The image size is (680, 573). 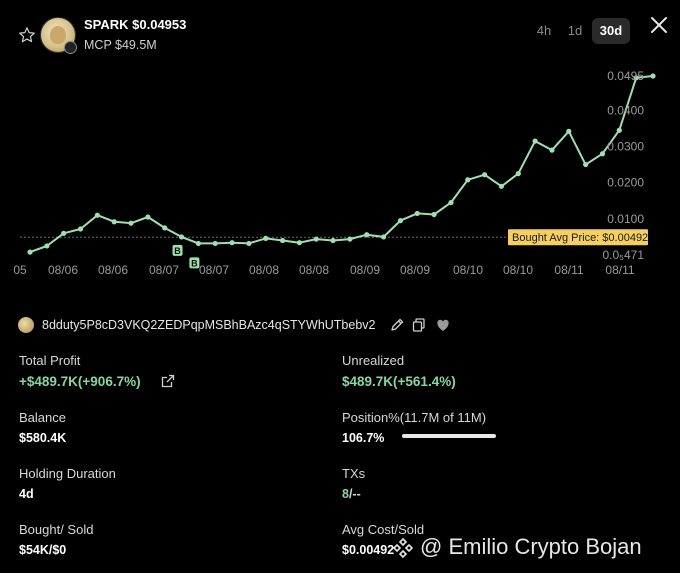 I want to click on timeframe-30d: 30d, so click(x=611, y=31).